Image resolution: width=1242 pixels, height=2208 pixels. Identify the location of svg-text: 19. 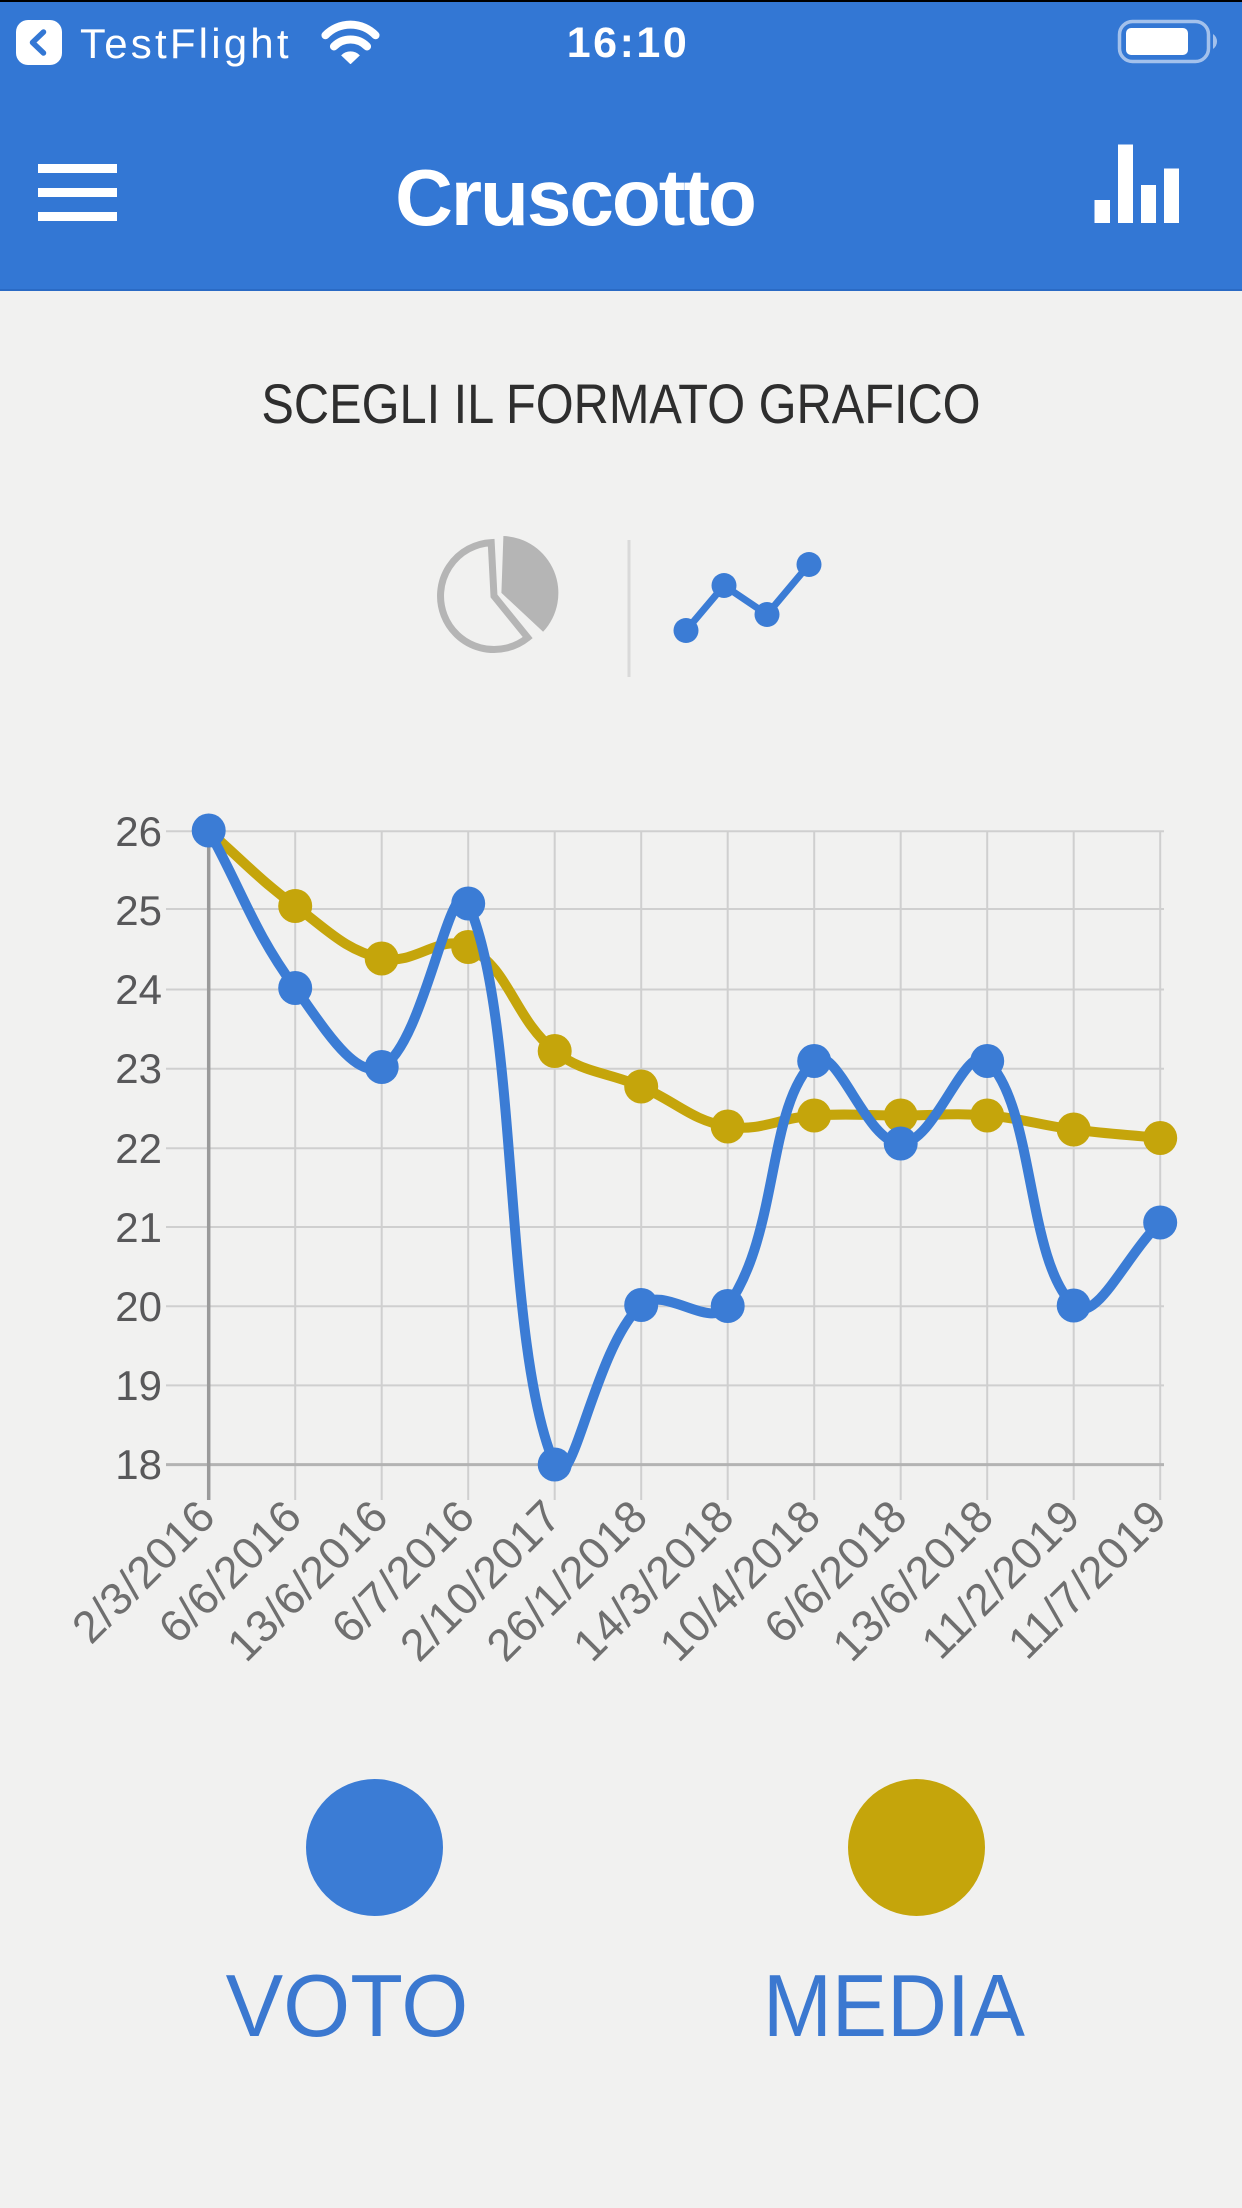
(138, 1385).